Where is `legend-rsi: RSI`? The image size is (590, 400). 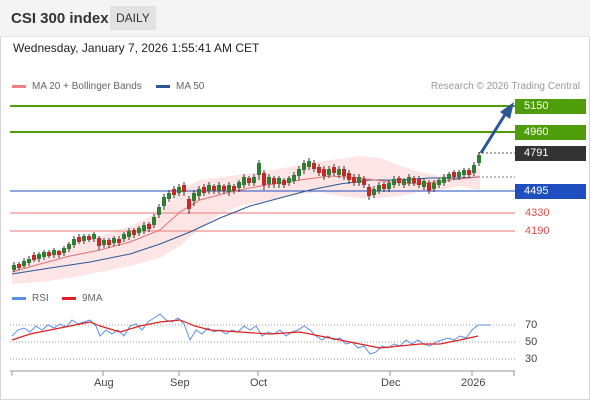
legend-rsi: RSI is located at coordinates (30, 298).